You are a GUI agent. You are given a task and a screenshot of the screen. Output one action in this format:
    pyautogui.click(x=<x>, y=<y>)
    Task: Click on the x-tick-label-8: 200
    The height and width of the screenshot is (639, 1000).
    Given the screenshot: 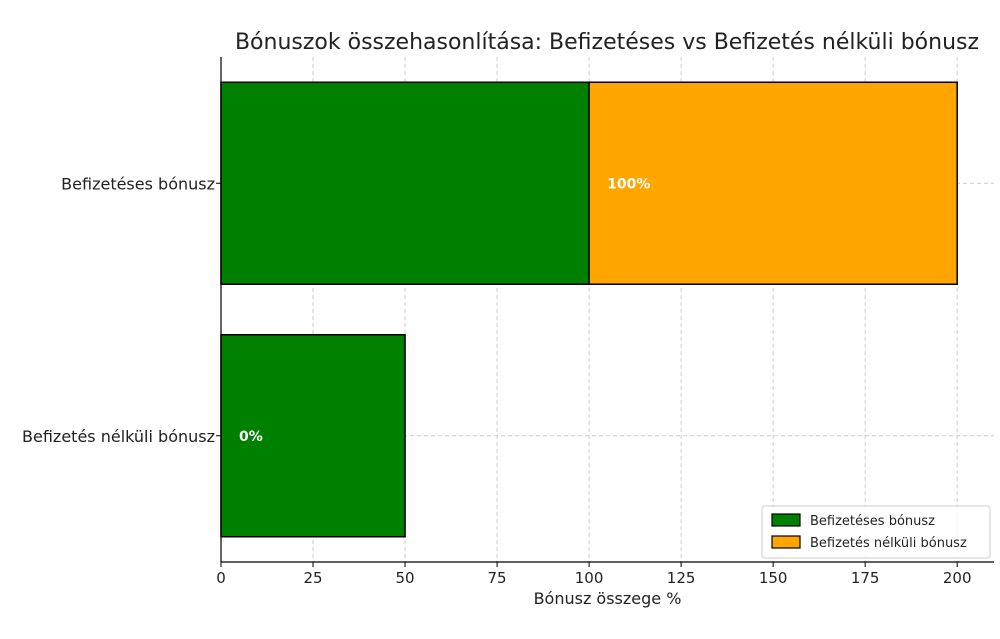 What is the action you would take?
    pyautogui.click(x=957, y=578)
    